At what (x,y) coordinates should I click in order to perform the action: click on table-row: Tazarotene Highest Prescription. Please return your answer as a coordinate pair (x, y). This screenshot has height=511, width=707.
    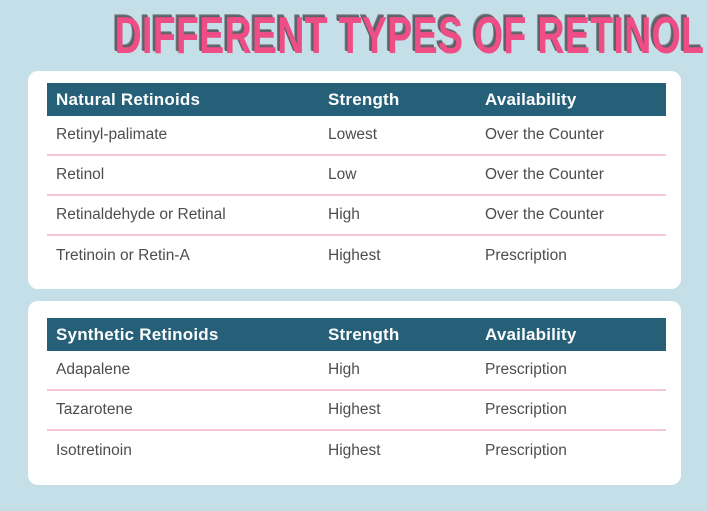
    Looking at the image, I should click on (356, 411).